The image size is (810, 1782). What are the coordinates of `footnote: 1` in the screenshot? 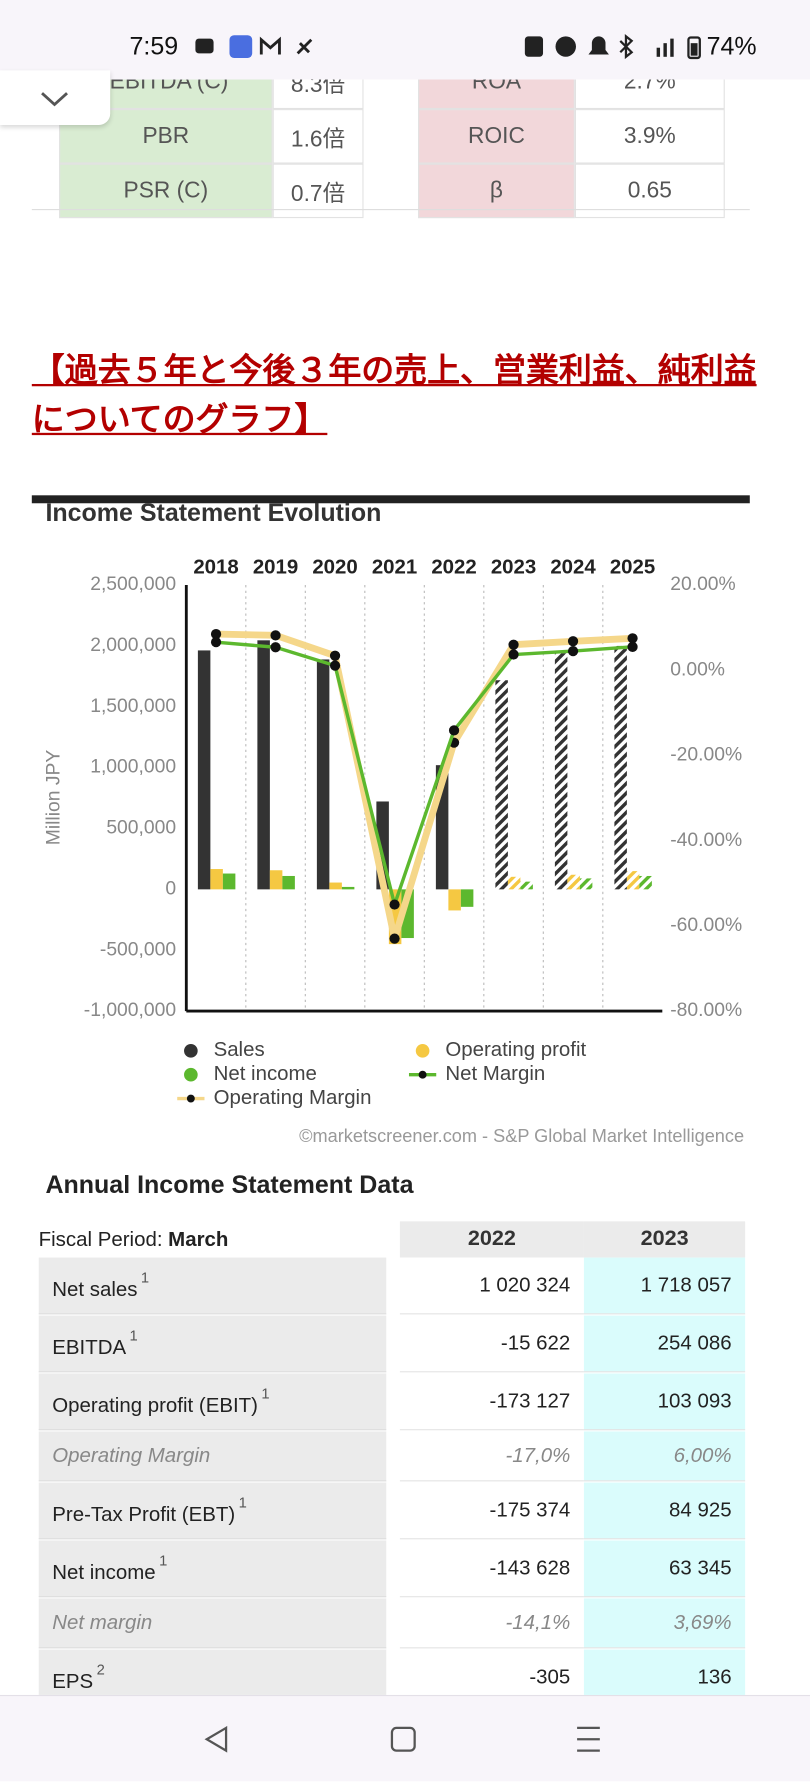 It's located at (265, 1393).